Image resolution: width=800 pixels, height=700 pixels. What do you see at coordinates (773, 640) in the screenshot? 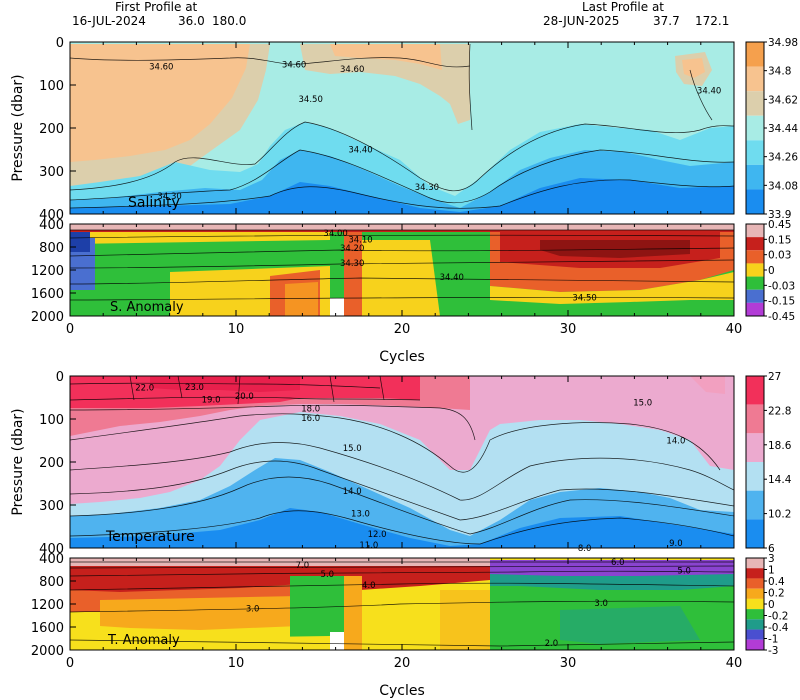
I see `temperature-anomaly-colorbar-label: -1` at bounding box center [773, 640].